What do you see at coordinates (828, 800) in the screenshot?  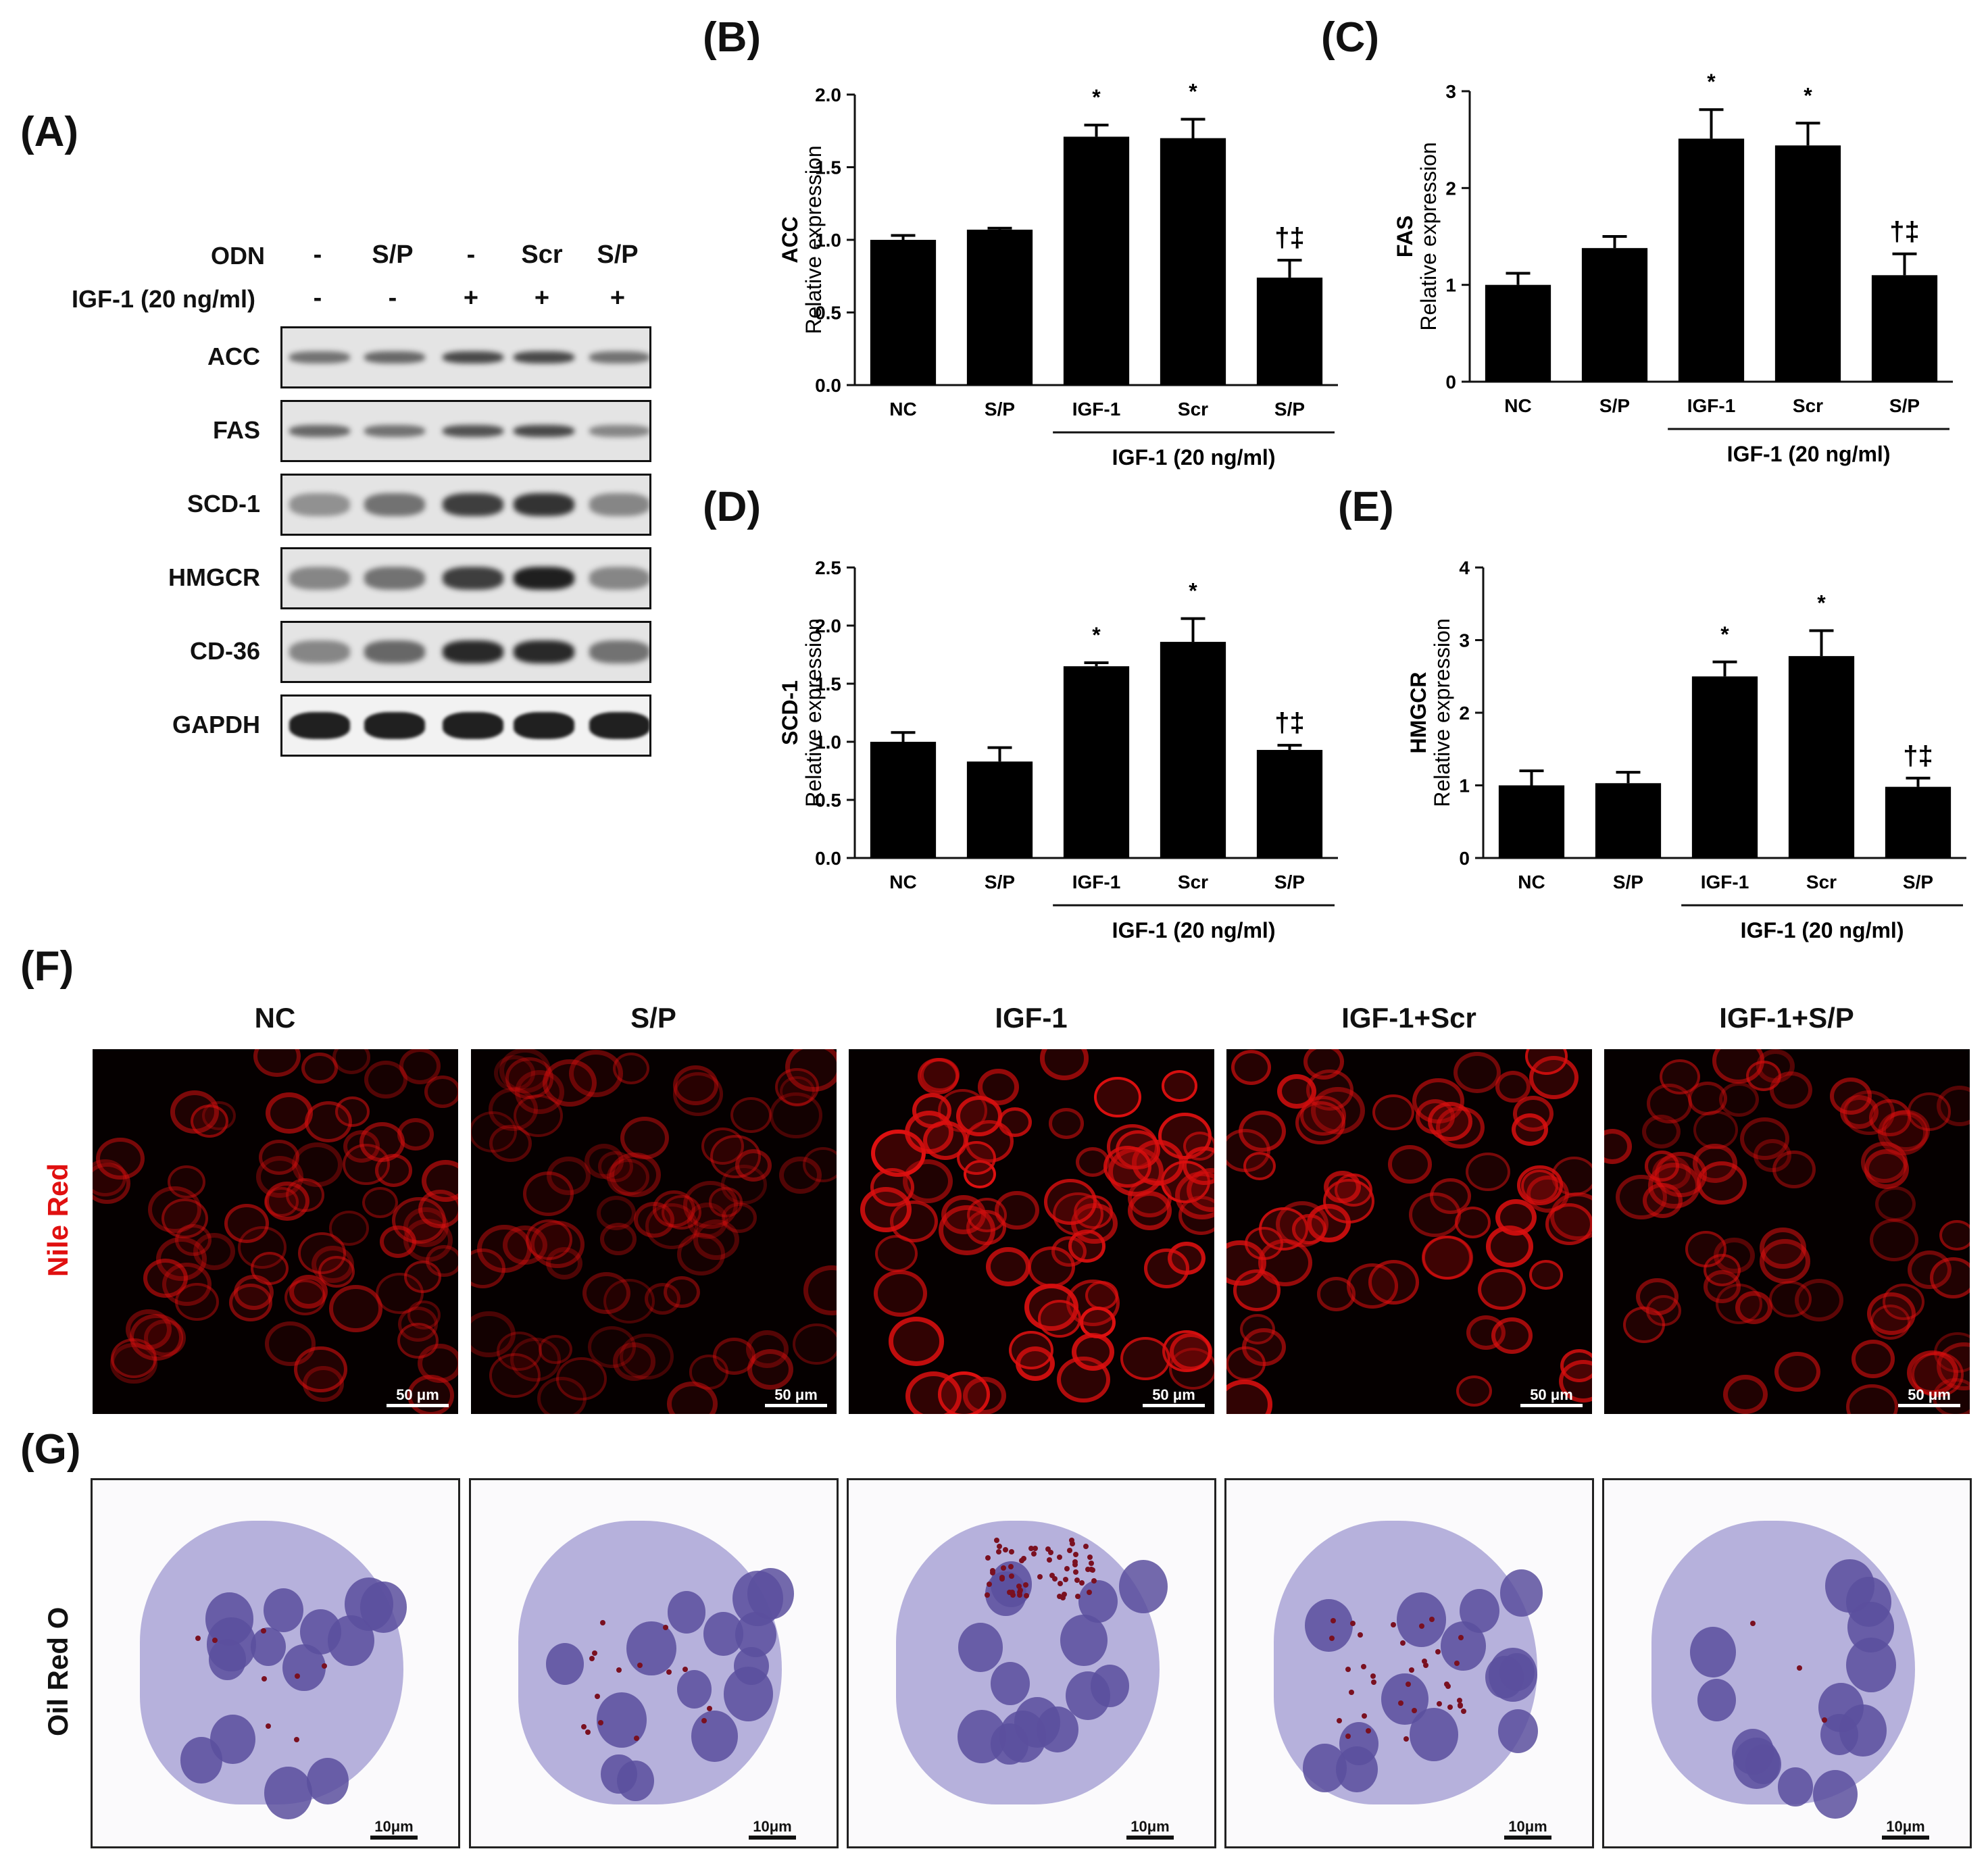 I see `y-tick-label: 0.5` at bounding box center [828, 800].